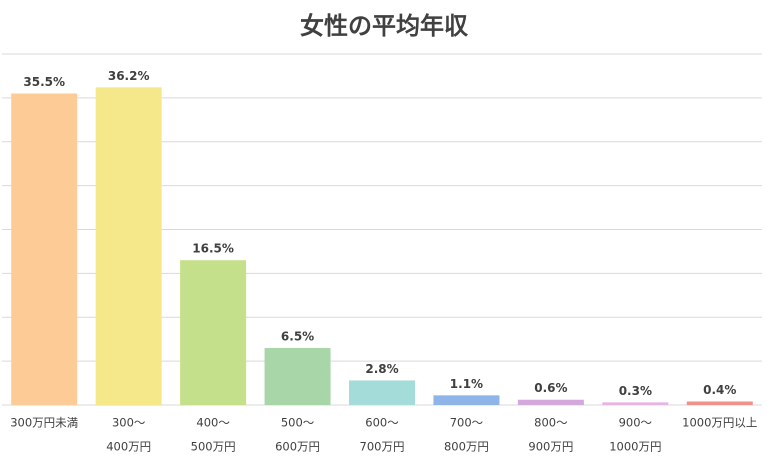 The image size is (768, 458). Describe the element at coordinates (44, 423) in the screenshot. I see `x-tick-label: 300万円未満` at that location.